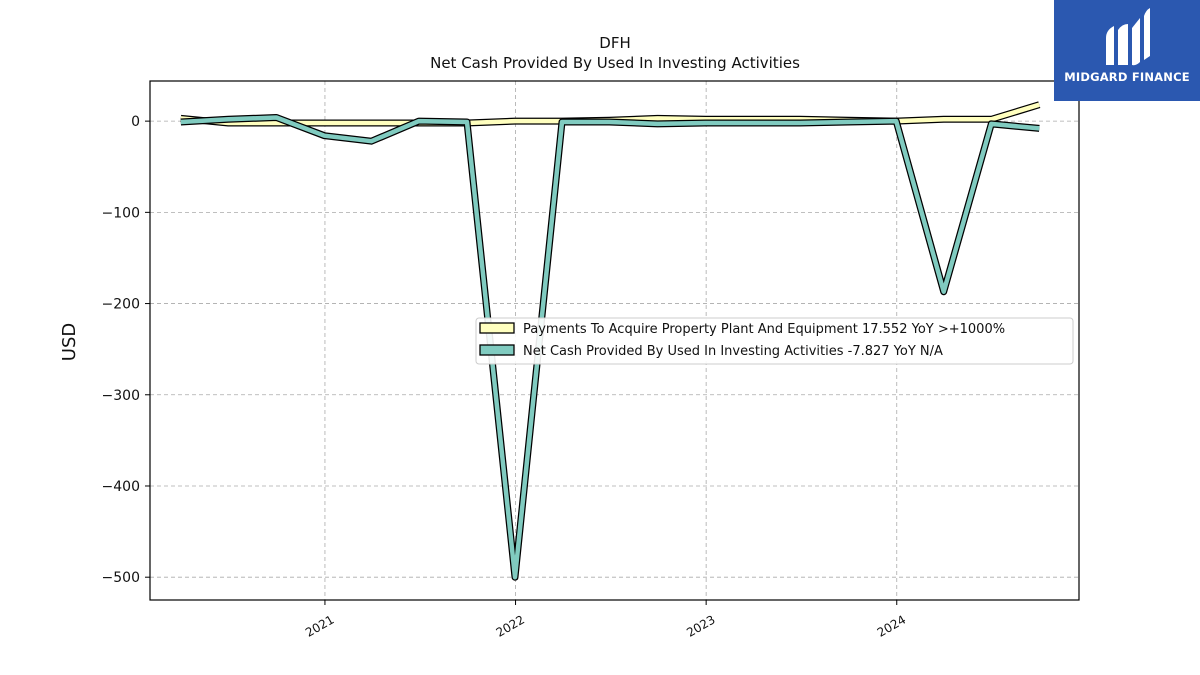 The width and height of the screenshot is (1200, 675). I want to click on x-tick-label: 2023, so click(700, 625).